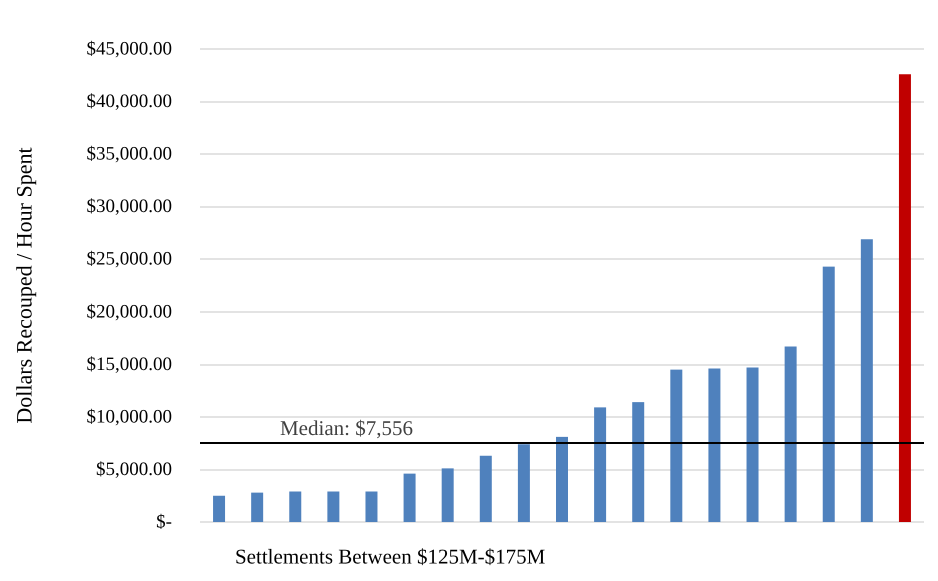 The image size is (938, 581). Describe the element at coordinates (134, 469) in the screenshot. I see `y-tick-label: $5,000.00` at that location.